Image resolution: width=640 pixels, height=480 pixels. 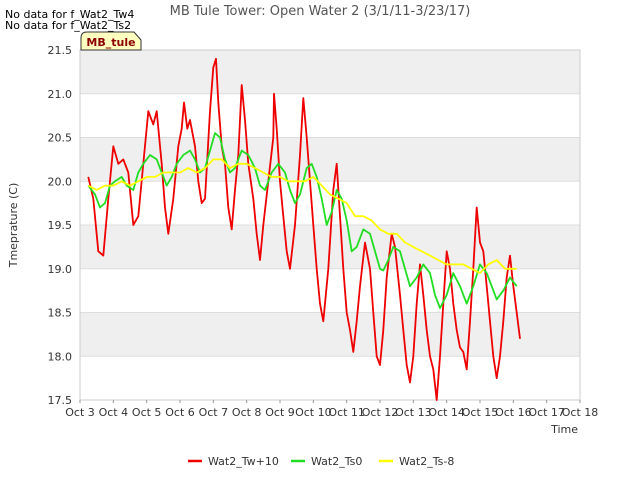 I want to click on badge-shape, so click(x=111, y=41).